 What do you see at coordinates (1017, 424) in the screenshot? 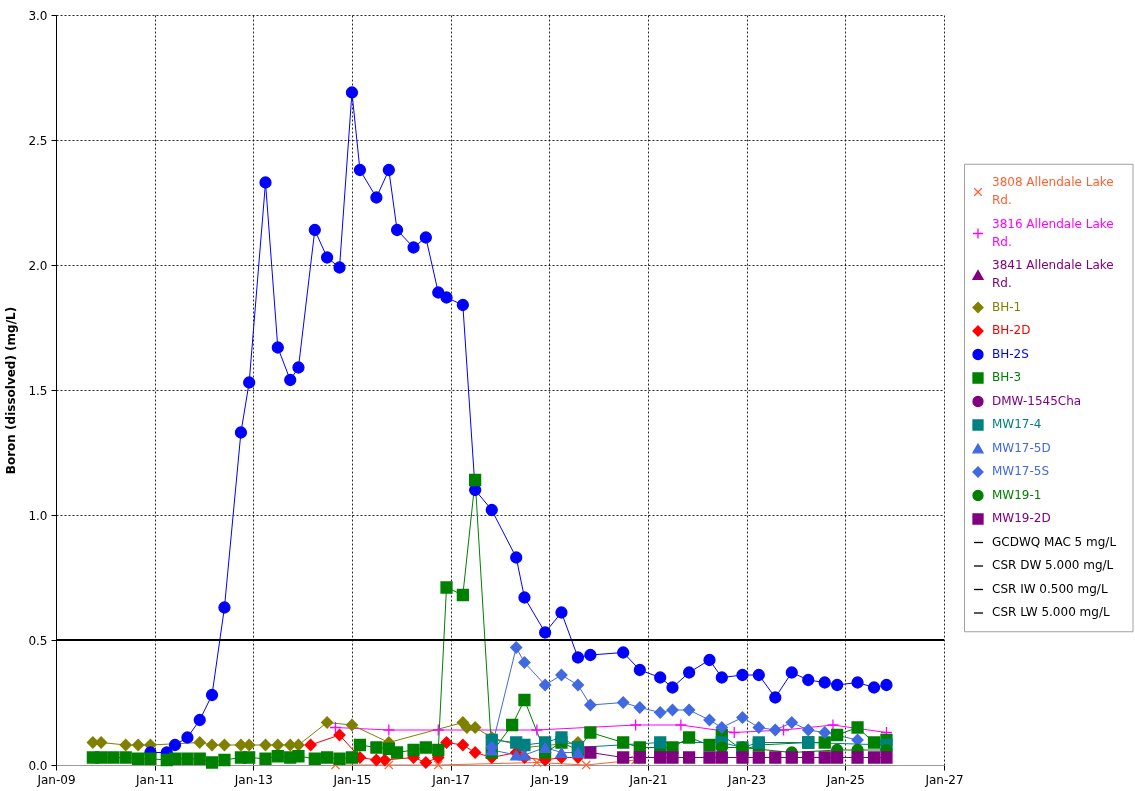
I see `legend-label: MW17-4` at bounding box center [1017, 424].